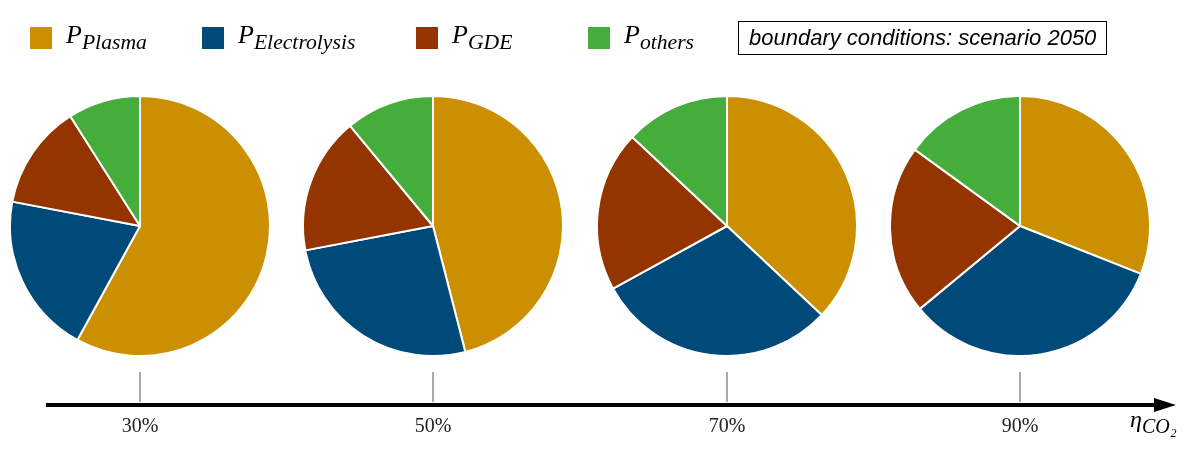  What do you see at coordinates (923, 37) in the screenshot?
I see `text: boundary conditions: scenario 2050` at bounding box center [923, 37].